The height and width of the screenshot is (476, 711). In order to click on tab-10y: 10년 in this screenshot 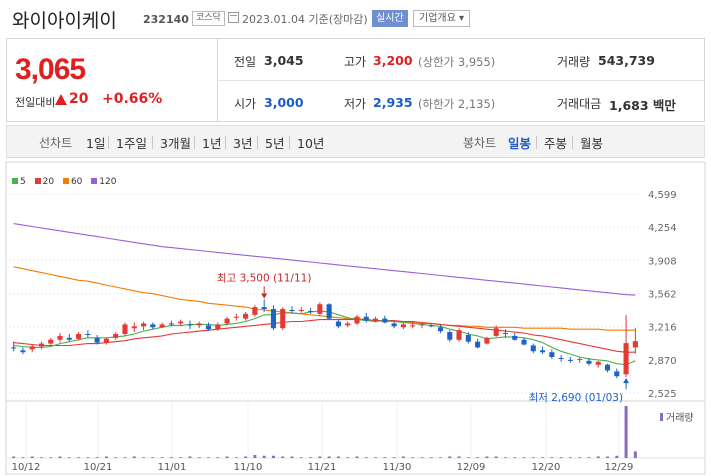, I will do `click(311, 143)`.